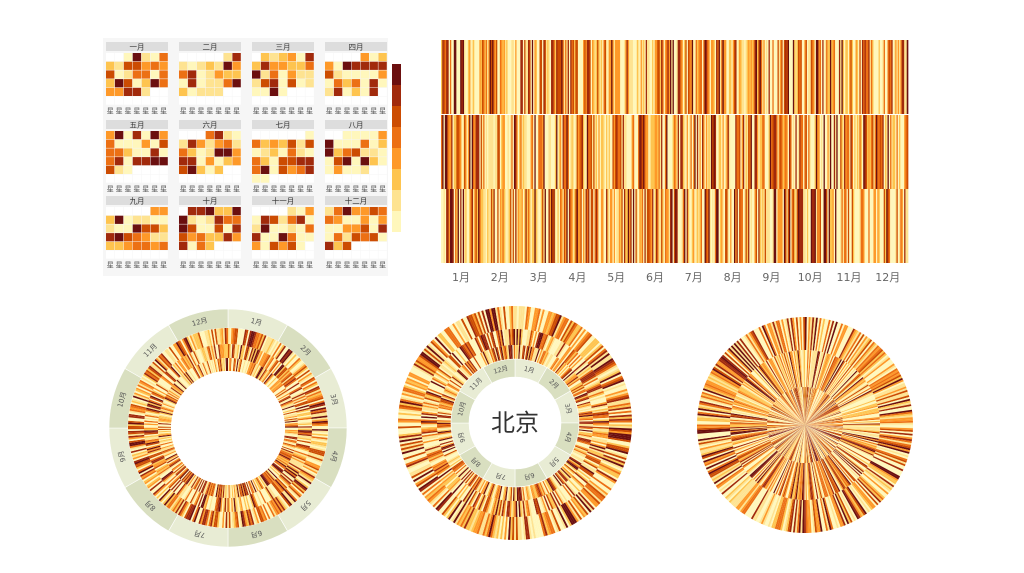 This screenshot has width=1024, height=573. Describe the element at coordinates (461, 277) in the screenshot. I see `strip-month-tick: 1月` at that location.